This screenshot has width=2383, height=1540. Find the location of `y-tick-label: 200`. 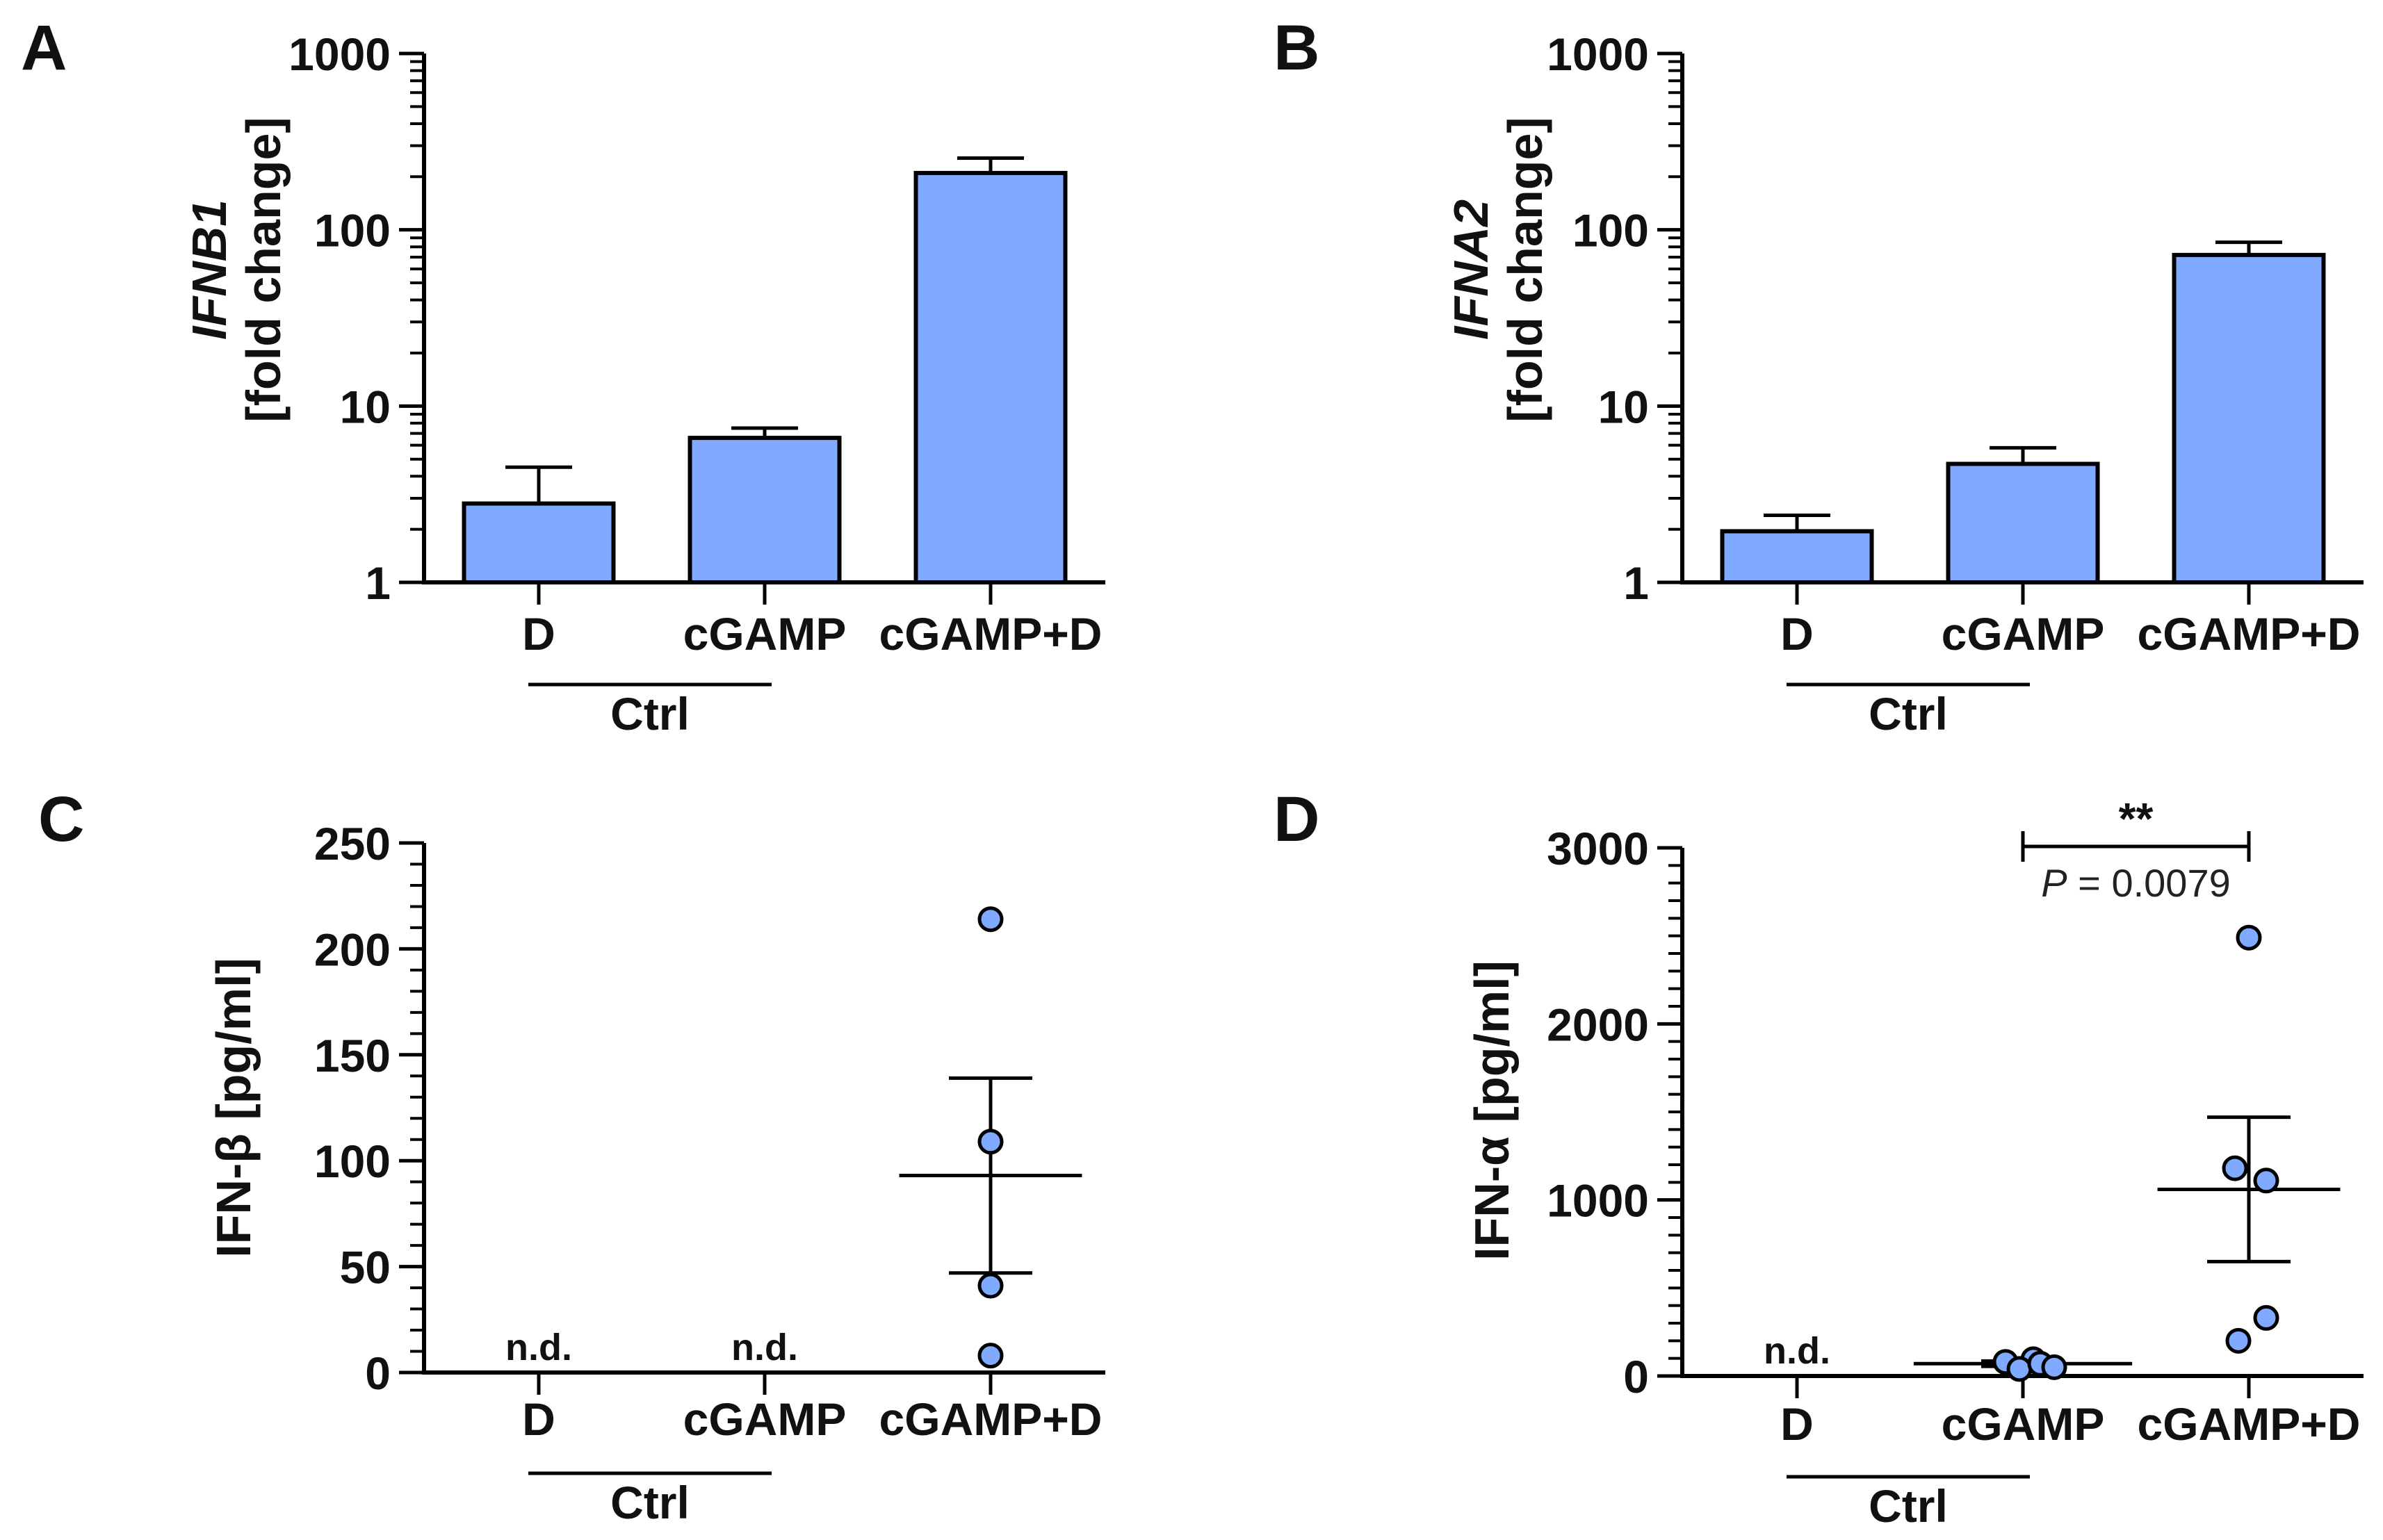

y-tick-label: 200 is located at coordinates (353, 949).